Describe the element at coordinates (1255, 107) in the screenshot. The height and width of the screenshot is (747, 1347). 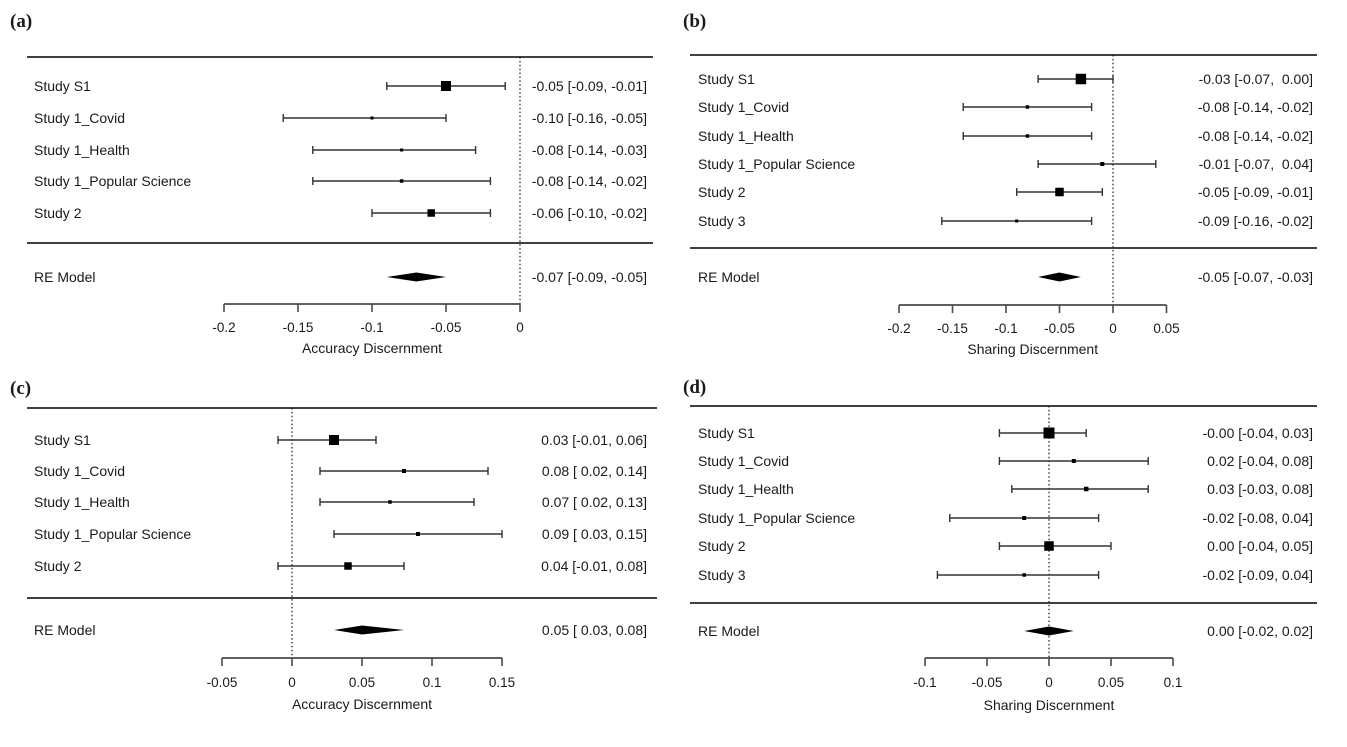
I see `effect-value: -0.08 [-0.14, -0.02]` at that location.